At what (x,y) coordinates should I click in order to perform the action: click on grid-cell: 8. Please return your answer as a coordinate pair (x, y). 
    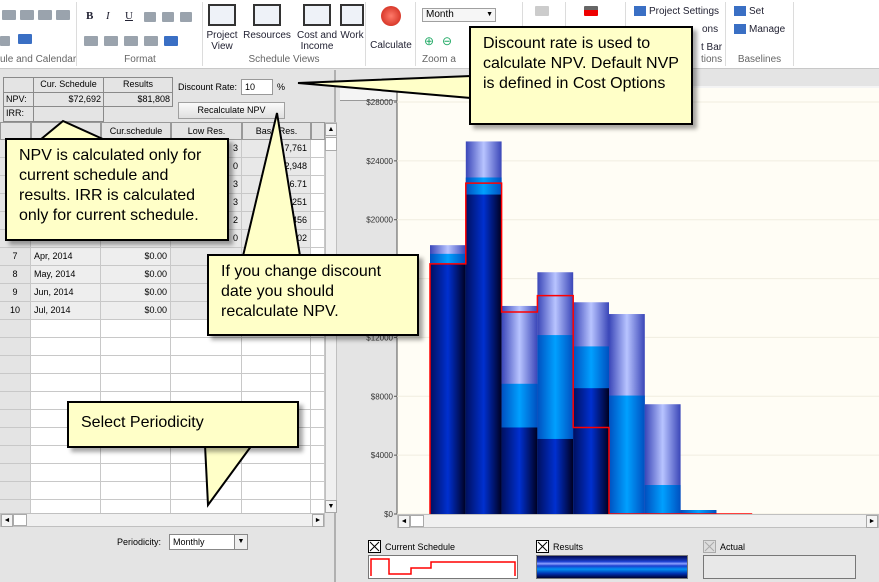
    Looking at the image, I should click on (15, 275).